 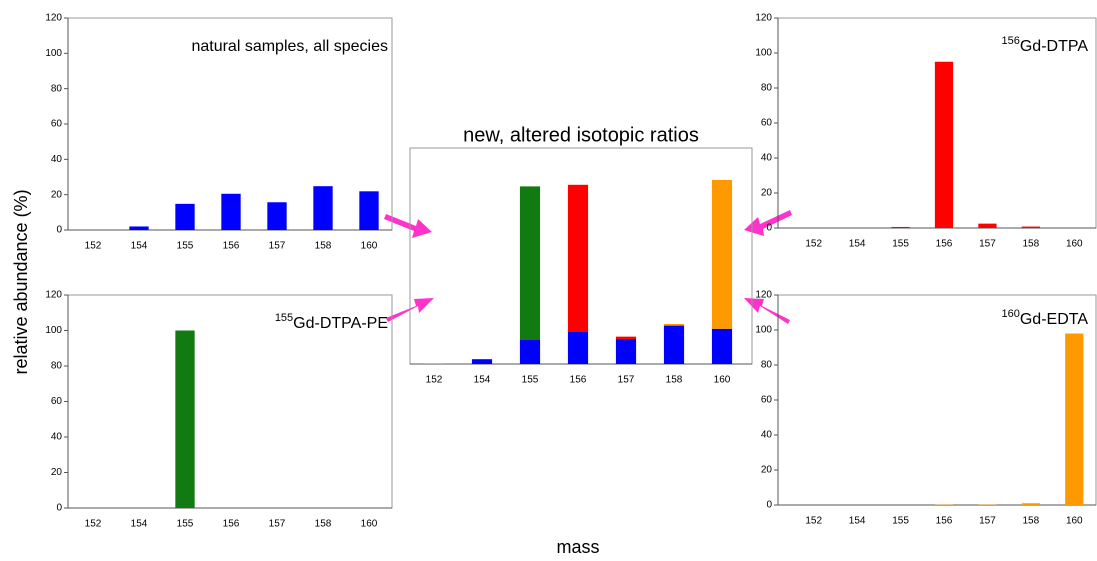 I want to click on title-superscript: 156, so click(x=1010, y=41).